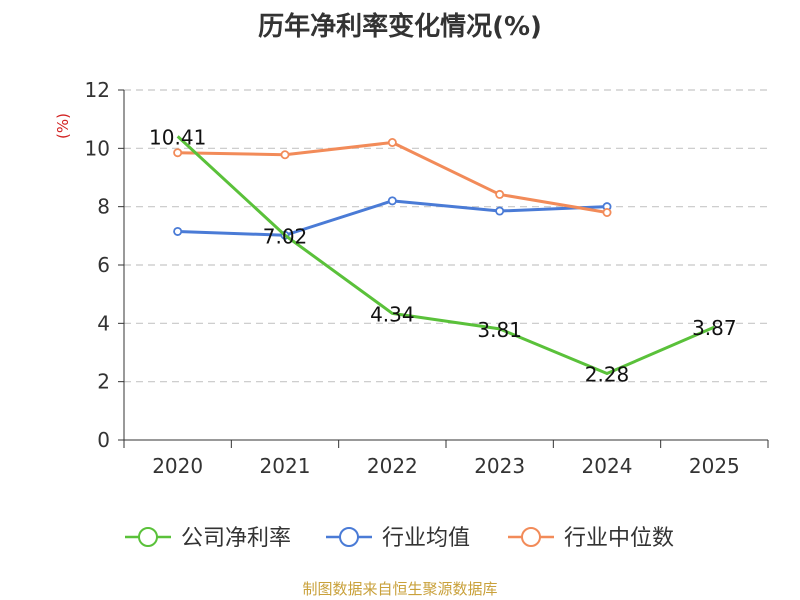 Image resolution: width=800 pixels, height=600 pixels. What do you see at coordinates (285, 236) in the screenshot?
I see `data-label: 7.02` at bounding box center [285, 236].